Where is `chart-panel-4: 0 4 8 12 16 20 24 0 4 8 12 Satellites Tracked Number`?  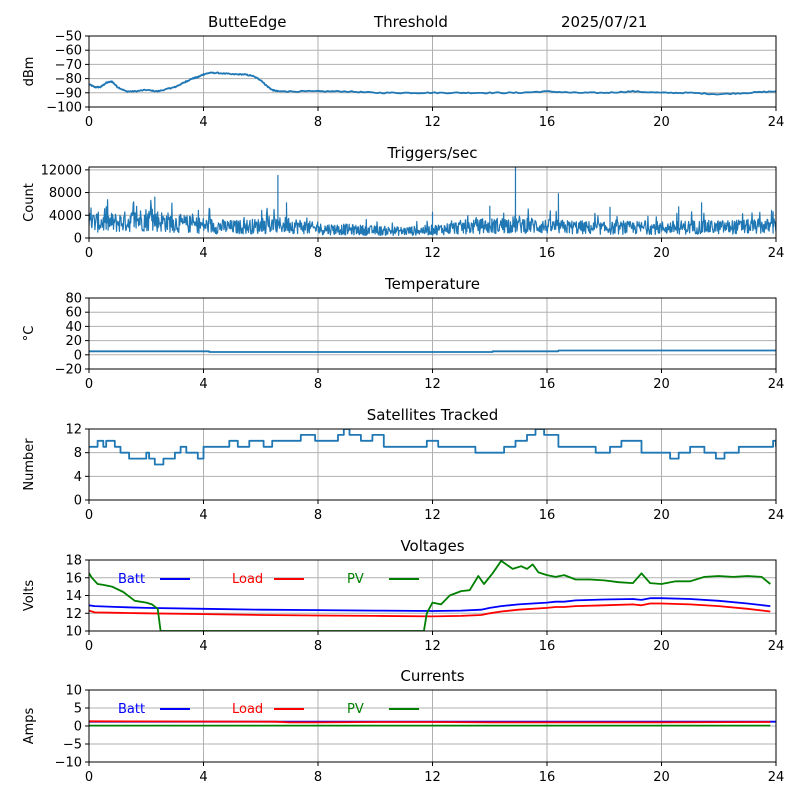
chart-panel-4: 0 4 8 12 16 20 24 0 4 8 12 Satellites Tracked Number is located at coordinates (403, 464).